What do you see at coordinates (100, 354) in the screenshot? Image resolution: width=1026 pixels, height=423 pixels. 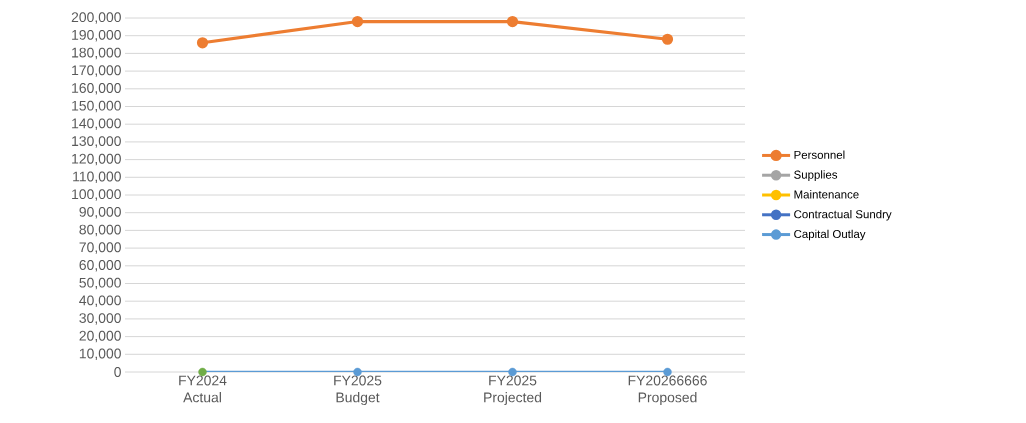 I see `y-tick-label: 10,000` at bounding box center [100, 354].